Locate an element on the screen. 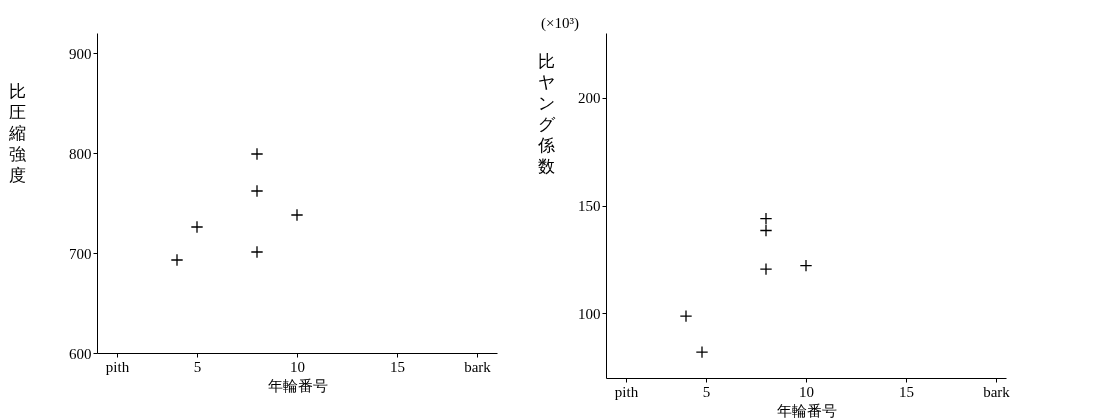 This screenshot has width=1096, height=420. y-axis-title: 比ヤング係数 is located at coordinates (546, 113).